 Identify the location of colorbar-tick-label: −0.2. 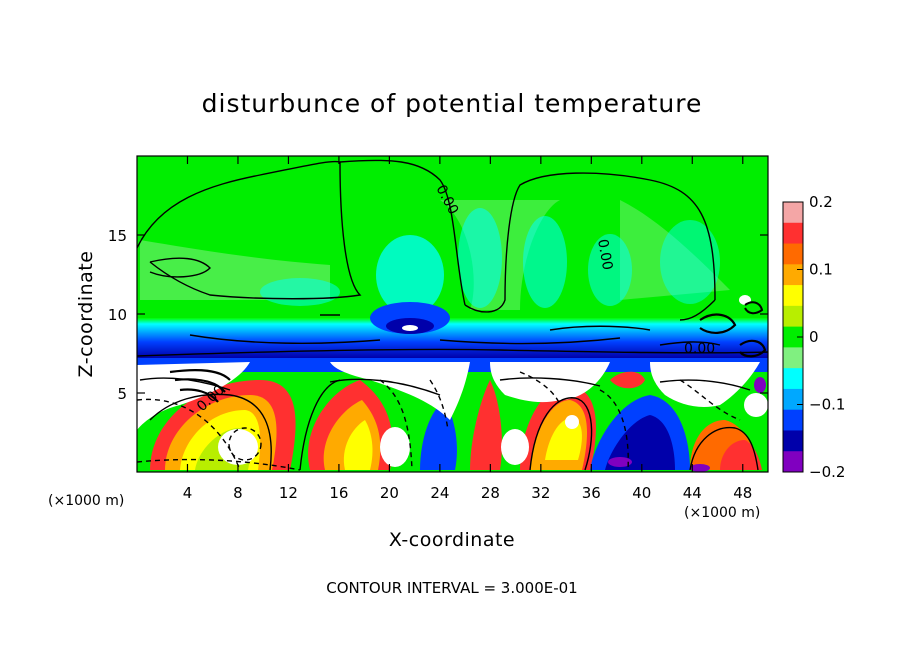
(827, 472).